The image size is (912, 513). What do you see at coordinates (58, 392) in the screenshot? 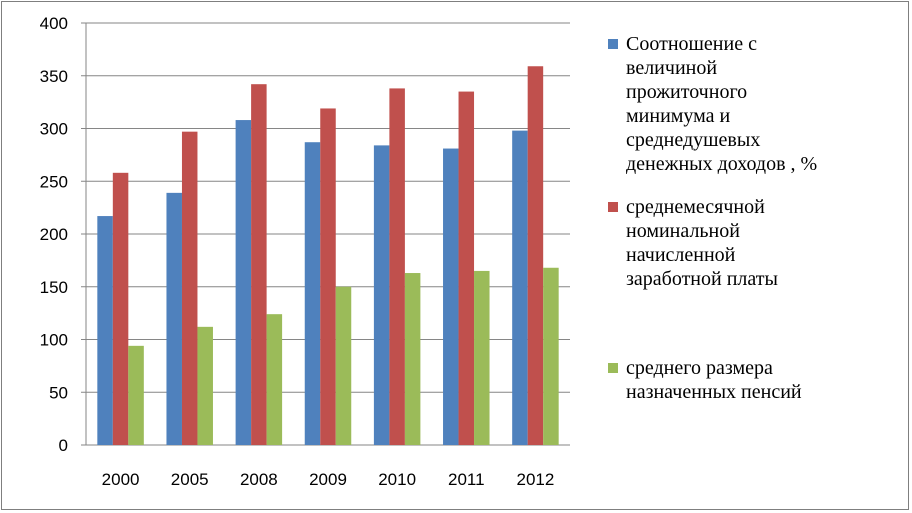
I see `y-tick-label: 50` at bounding box center [58, 392].